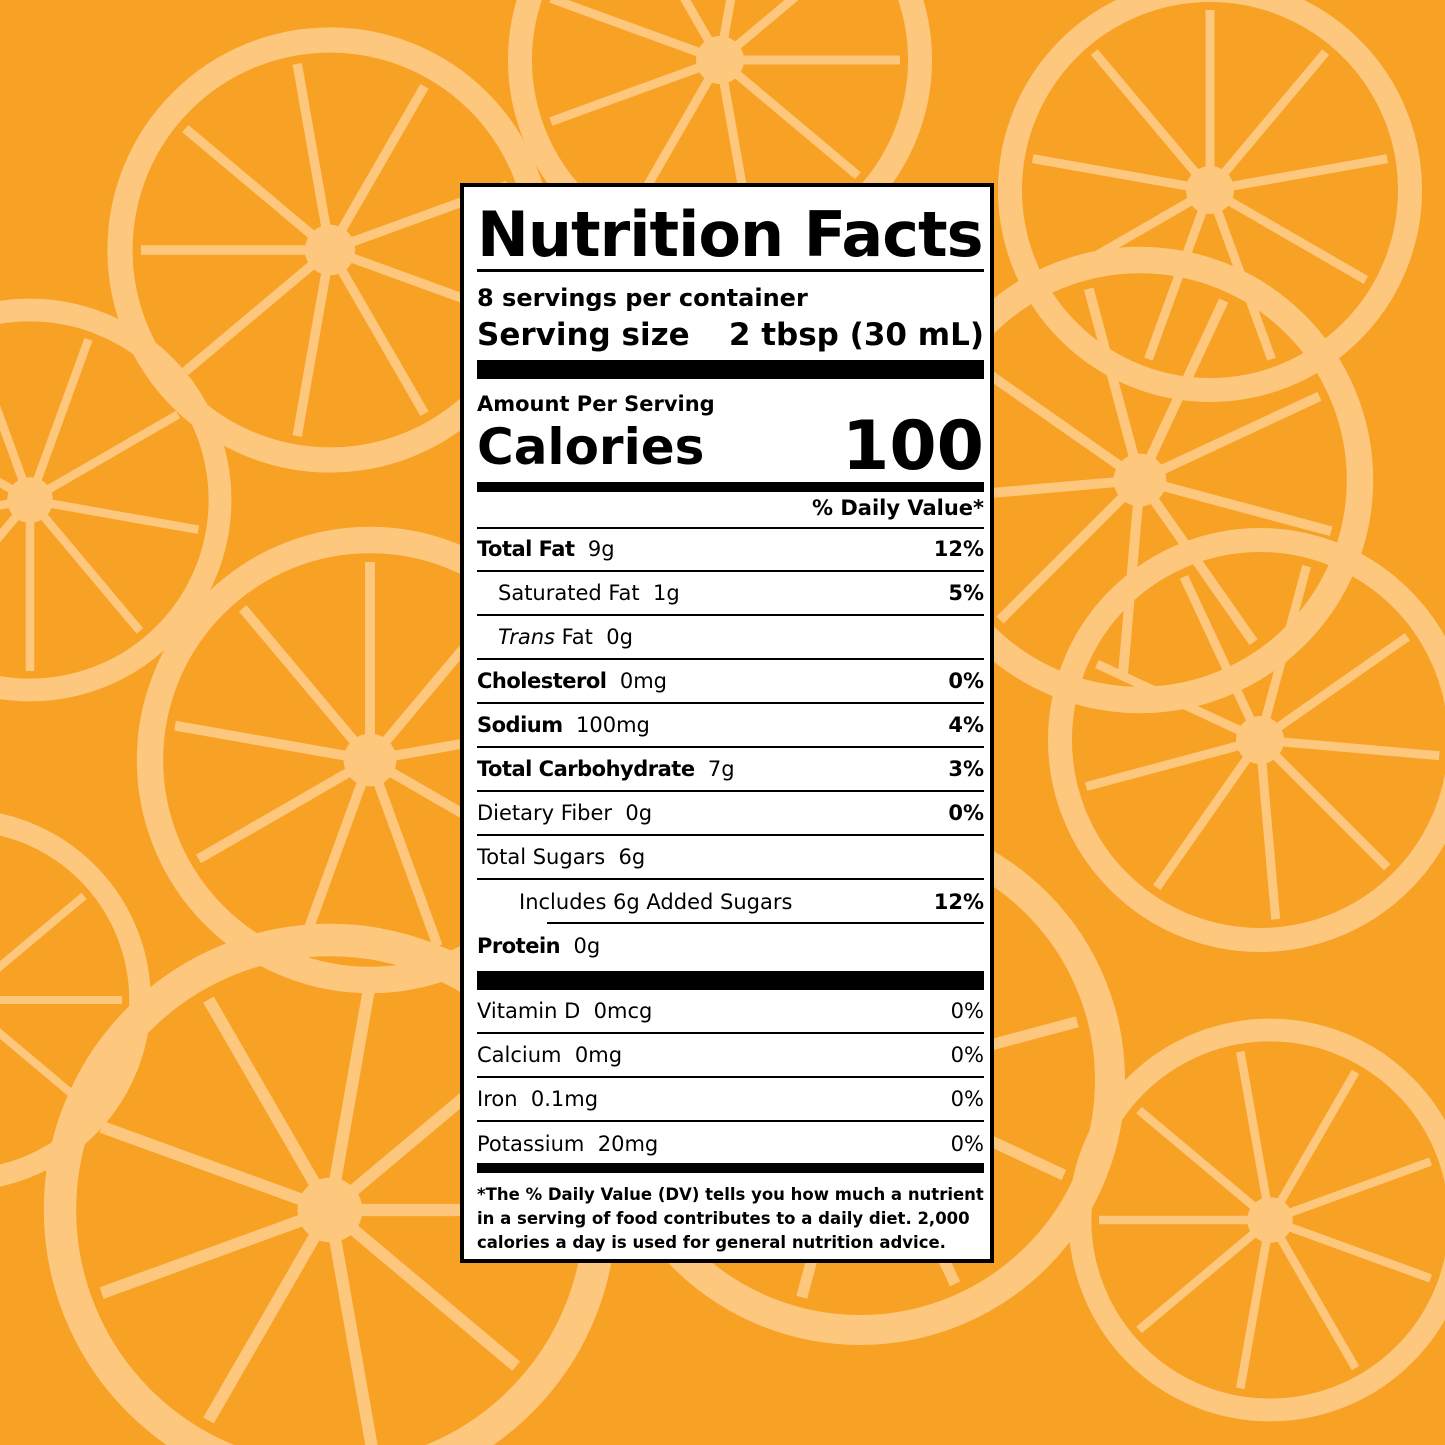 The width and height of the screenshot is (1445, 1445). I want to click on nutrient-row: Trans Fat 0g, so click(730, 638).